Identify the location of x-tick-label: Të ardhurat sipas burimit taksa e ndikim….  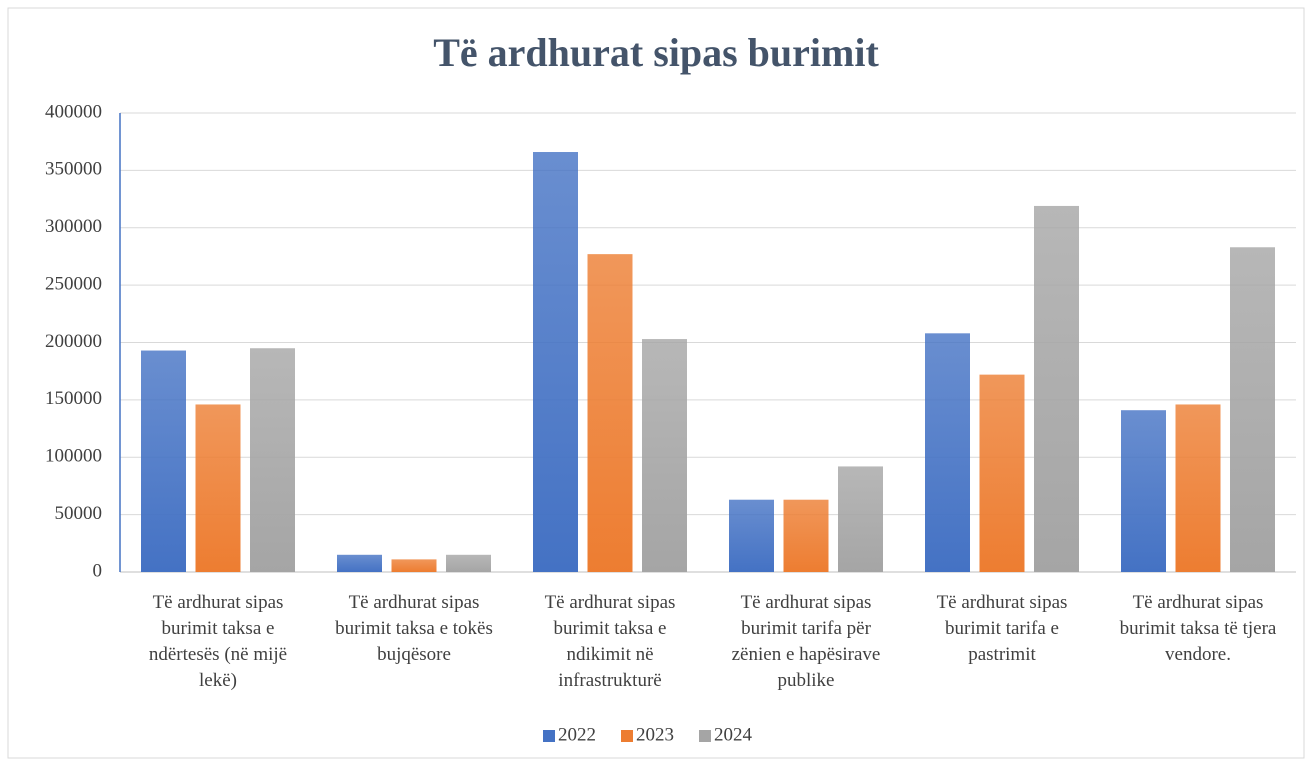
(610, 641).